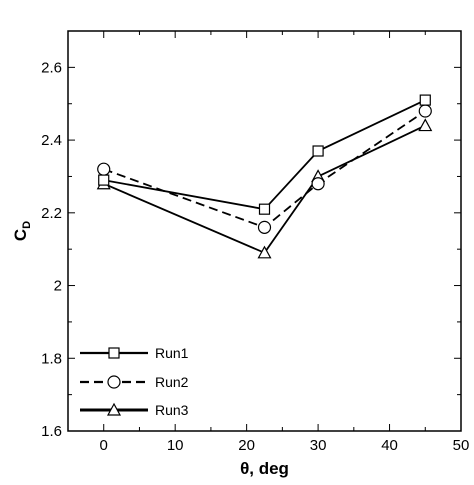 The height and width of the screenshot is (485, 474). What do you see at coordinates (20, 235) in the screenshot?
I see `y-axis-label-main: C` at bounding box center [20, 235].